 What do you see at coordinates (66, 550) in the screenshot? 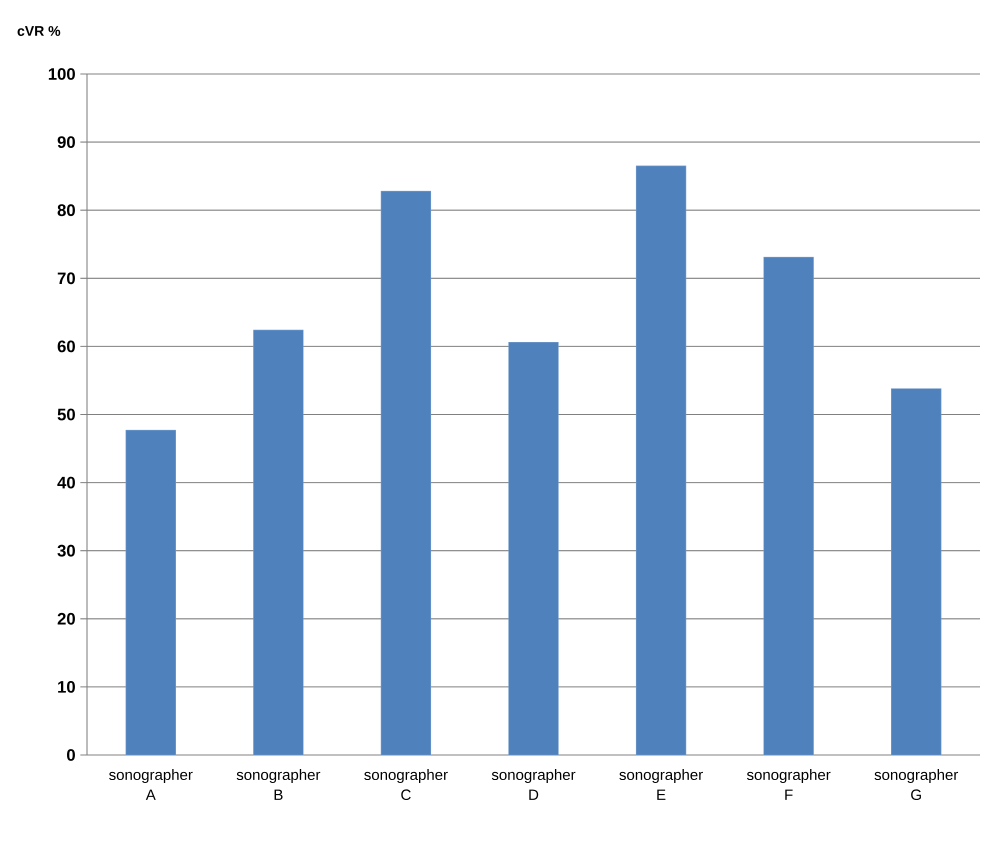
I see `y-tick-label: 30` at bounding box center [66, 550].